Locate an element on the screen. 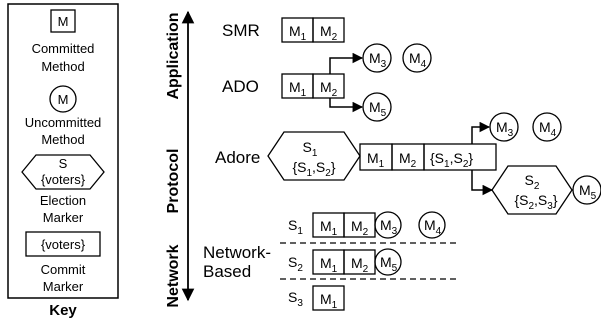  key-commit-symbol: {voters} is located at coordinates (63, 244).